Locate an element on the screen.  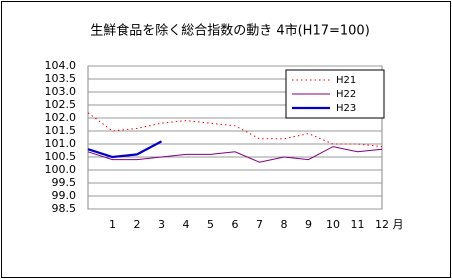
x-tick-label: 7 is located at coordinates (259, 224).